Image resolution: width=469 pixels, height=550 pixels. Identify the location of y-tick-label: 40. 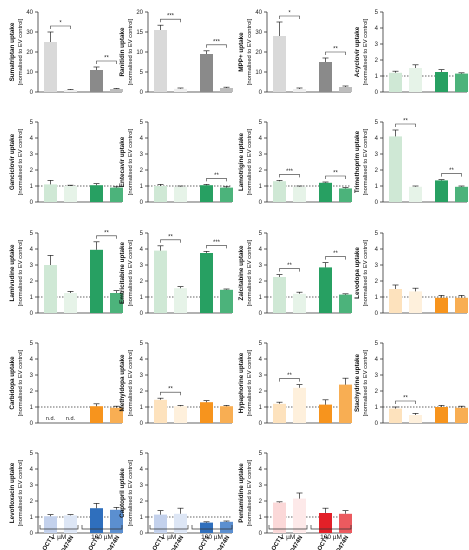
(29, 13).